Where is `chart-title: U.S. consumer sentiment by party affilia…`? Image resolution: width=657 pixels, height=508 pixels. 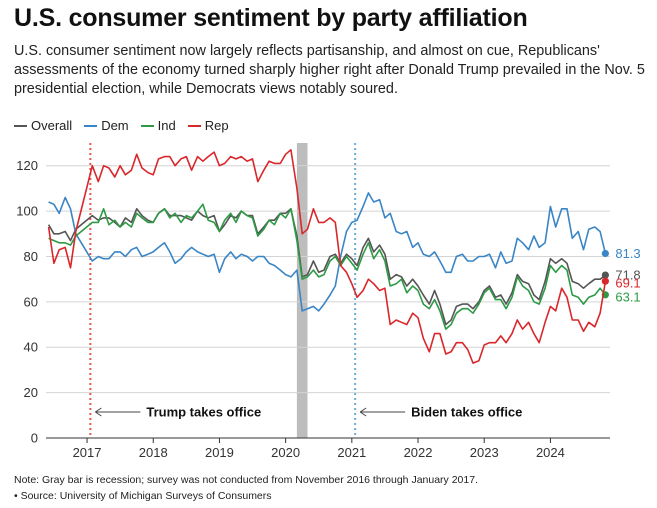
chart-title: U.S. consumer sentiment by party affilia… is located at coordinates (271, 18).